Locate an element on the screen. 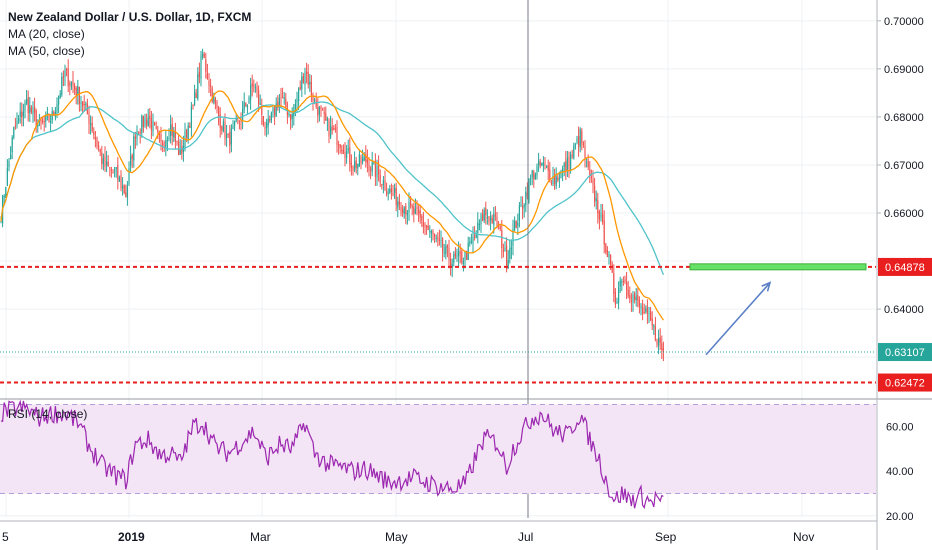 The width and height of the screenshot is (932, 550). ma20-legend: MA (20, close) is located at coordinates (46, 34).